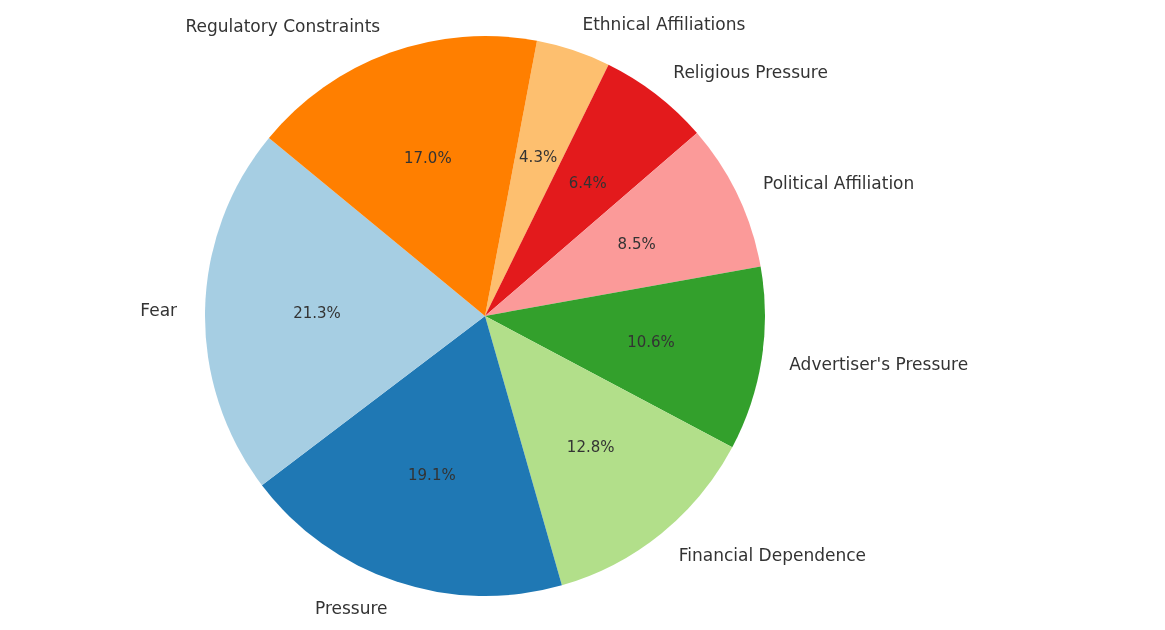 This screenshot has width=1165, height=630. I want to click on data-label: 8.5%, so click(636, 243).